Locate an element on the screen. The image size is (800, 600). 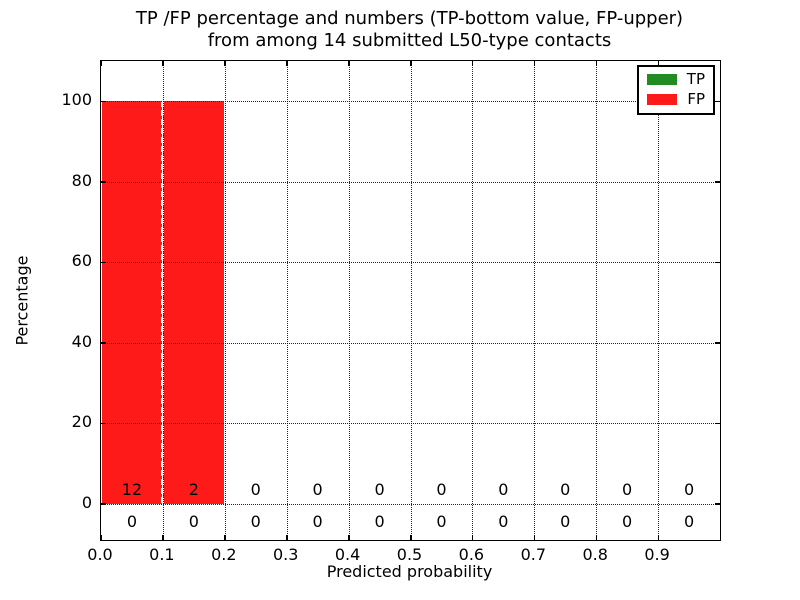
legend-label: TP is located at coordinates (695, 79).